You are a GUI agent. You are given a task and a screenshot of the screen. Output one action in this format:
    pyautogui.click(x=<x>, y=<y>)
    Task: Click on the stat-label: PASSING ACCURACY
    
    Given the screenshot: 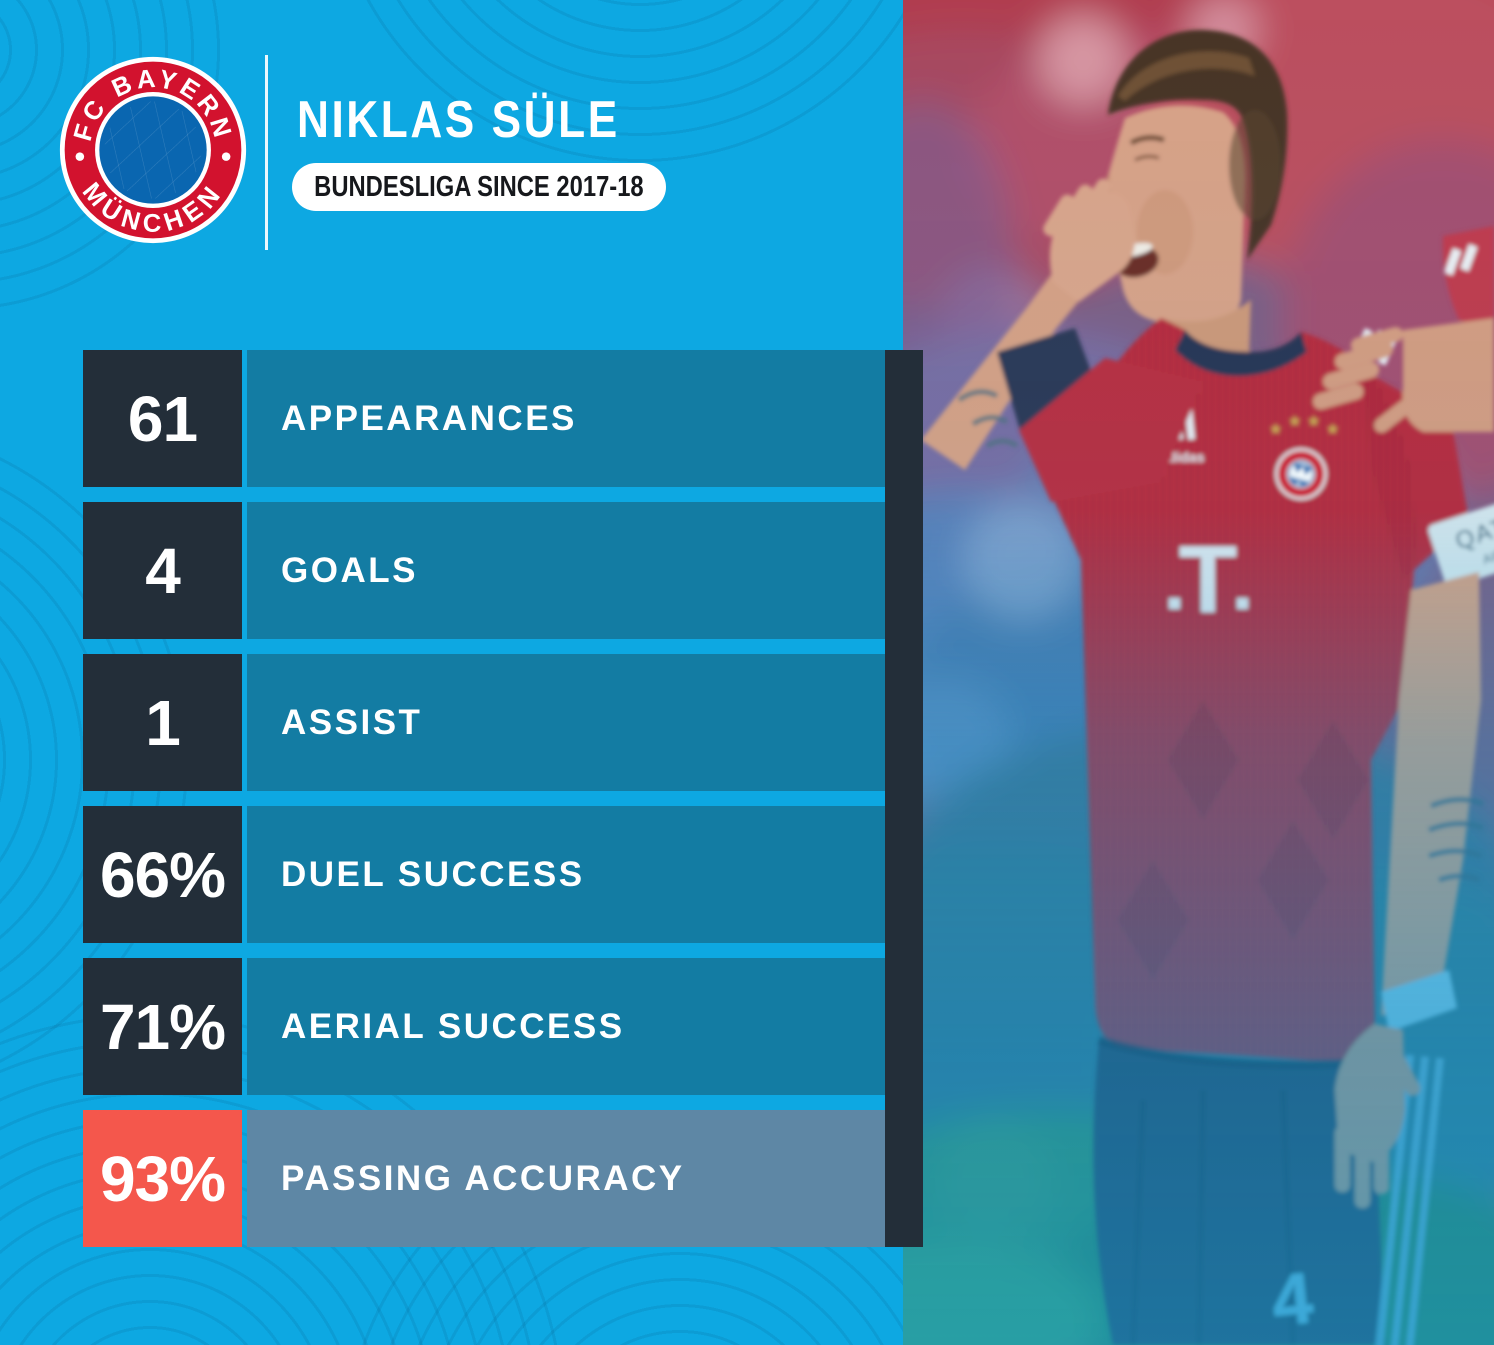 What is the action you would take?
    pyautogui.click(x=483, y=1178)
    